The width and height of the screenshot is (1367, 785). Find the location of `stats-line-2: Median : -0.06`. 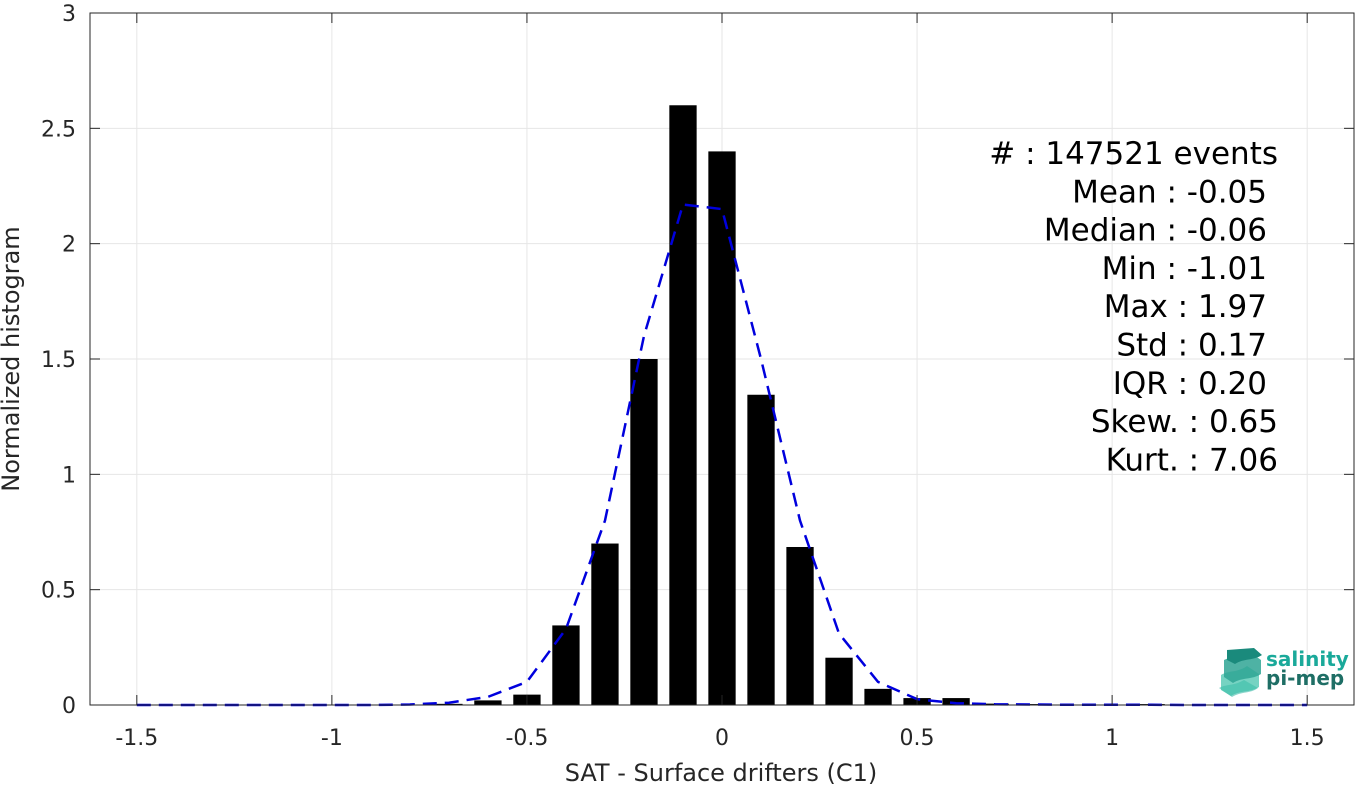

stats-line-2: Median : -0.06 is located at coordinates (1155, 231).